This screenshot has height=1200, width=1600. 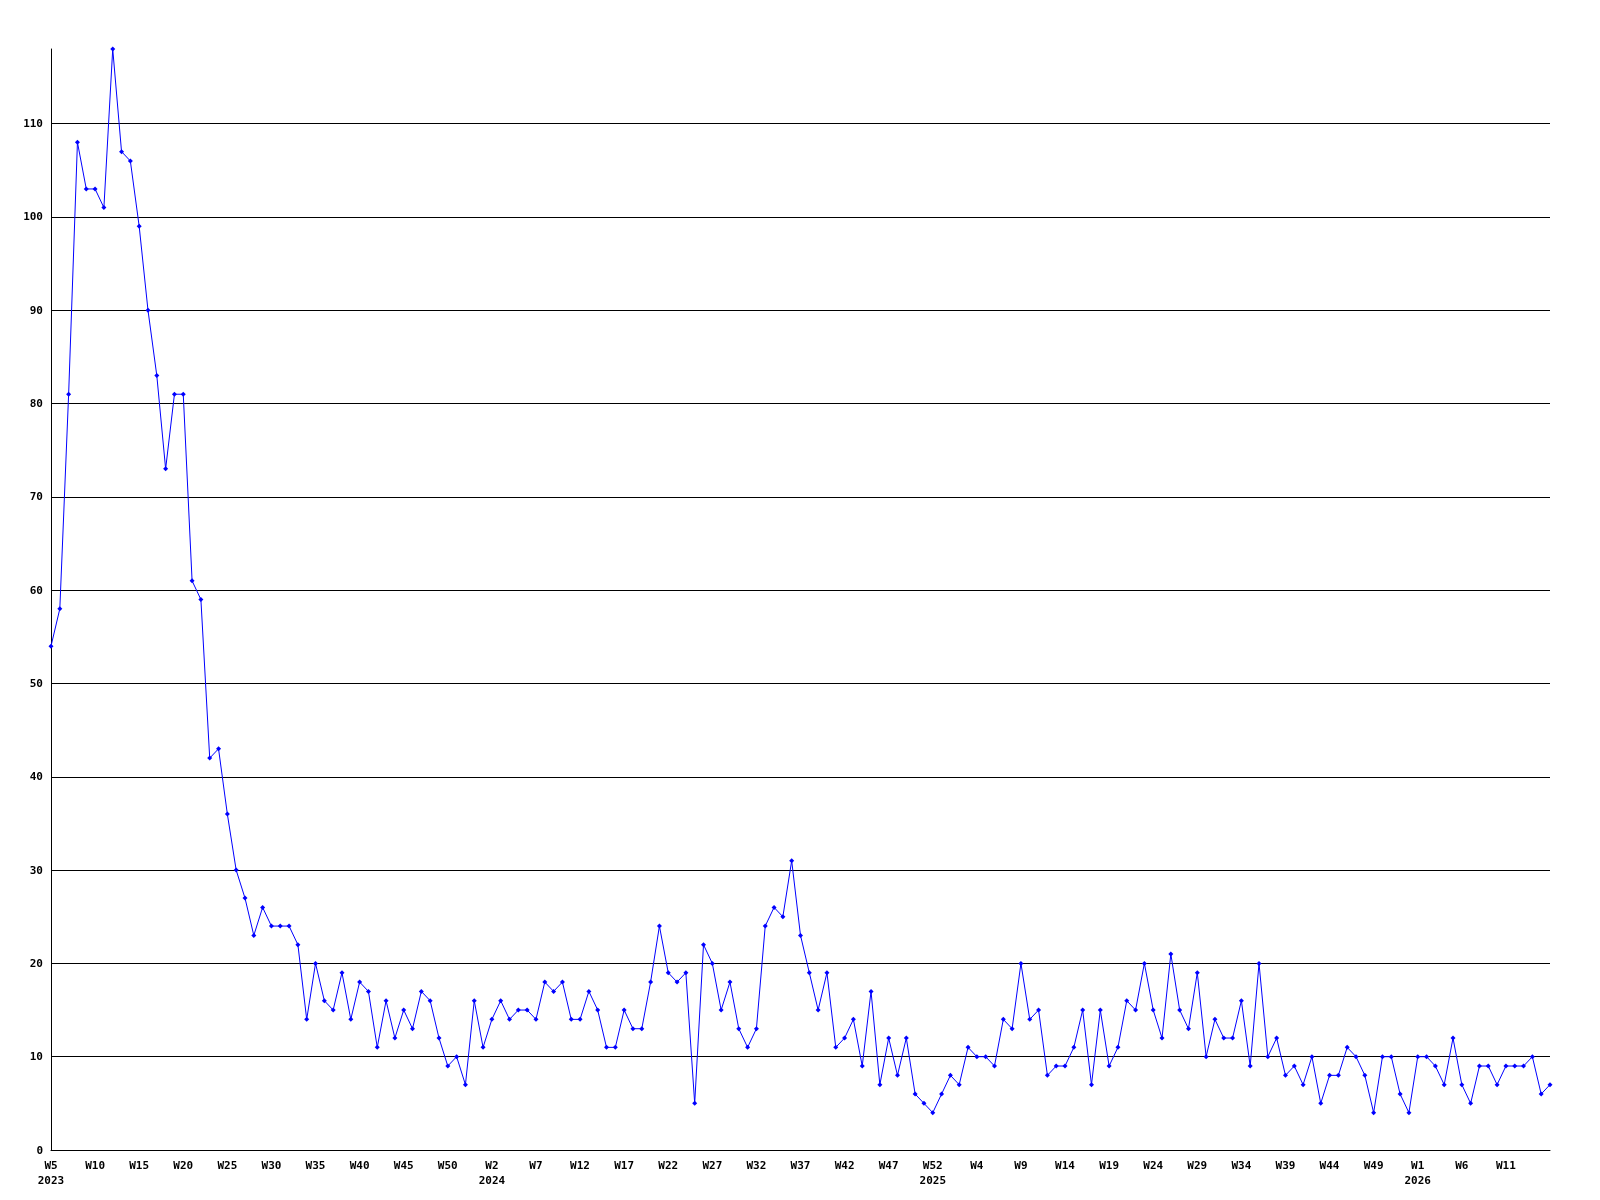 What do you see at coordinates (139, 1165) in the screenshot?
I see `x-tick-label: W15` at bounding box center [139, 1165].